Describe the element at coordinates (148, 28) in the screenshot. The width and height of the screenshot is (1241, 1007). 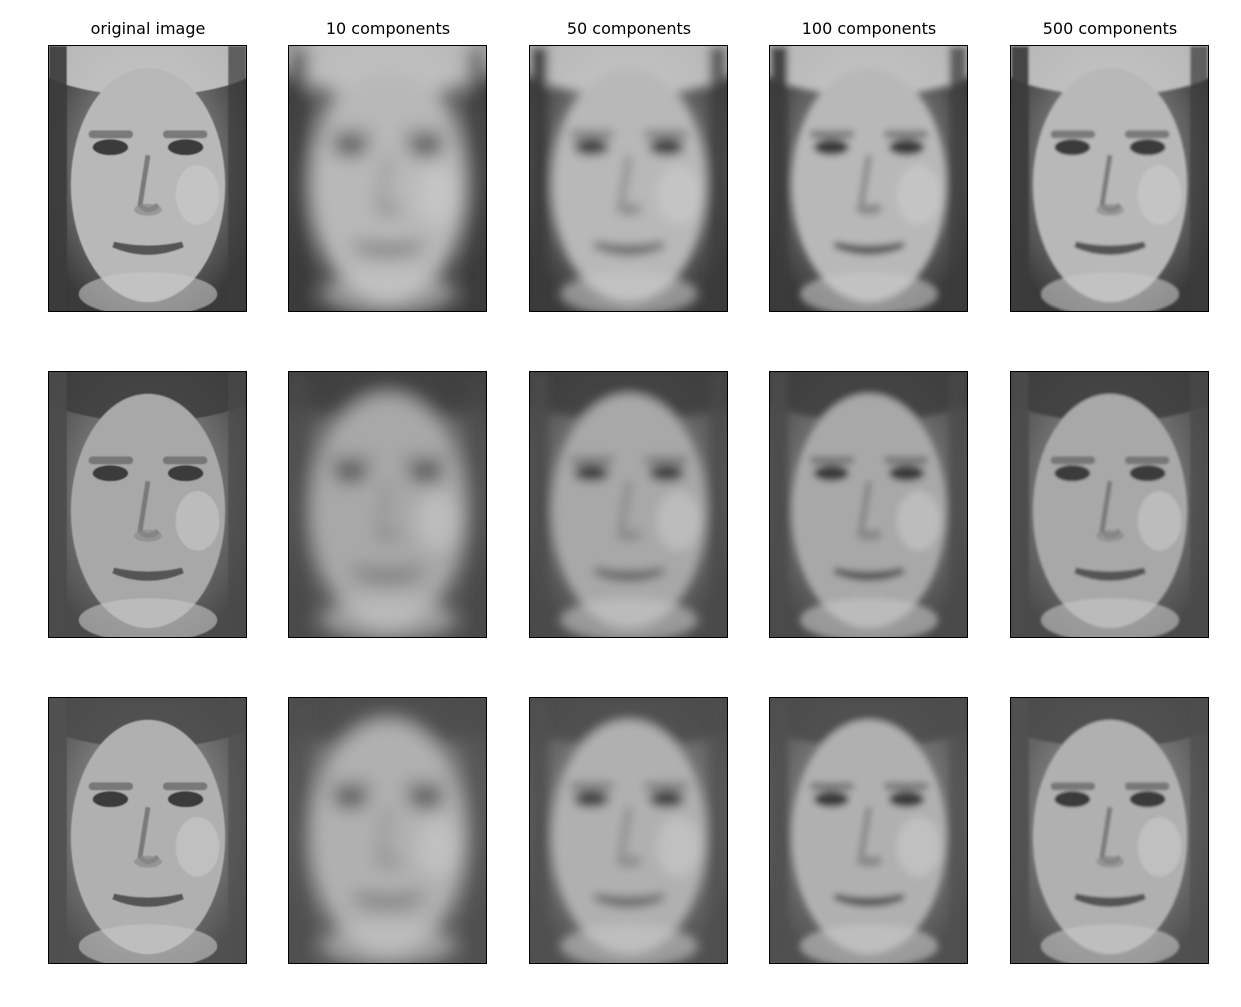
I see `column-title-original-image: original image` at that location.